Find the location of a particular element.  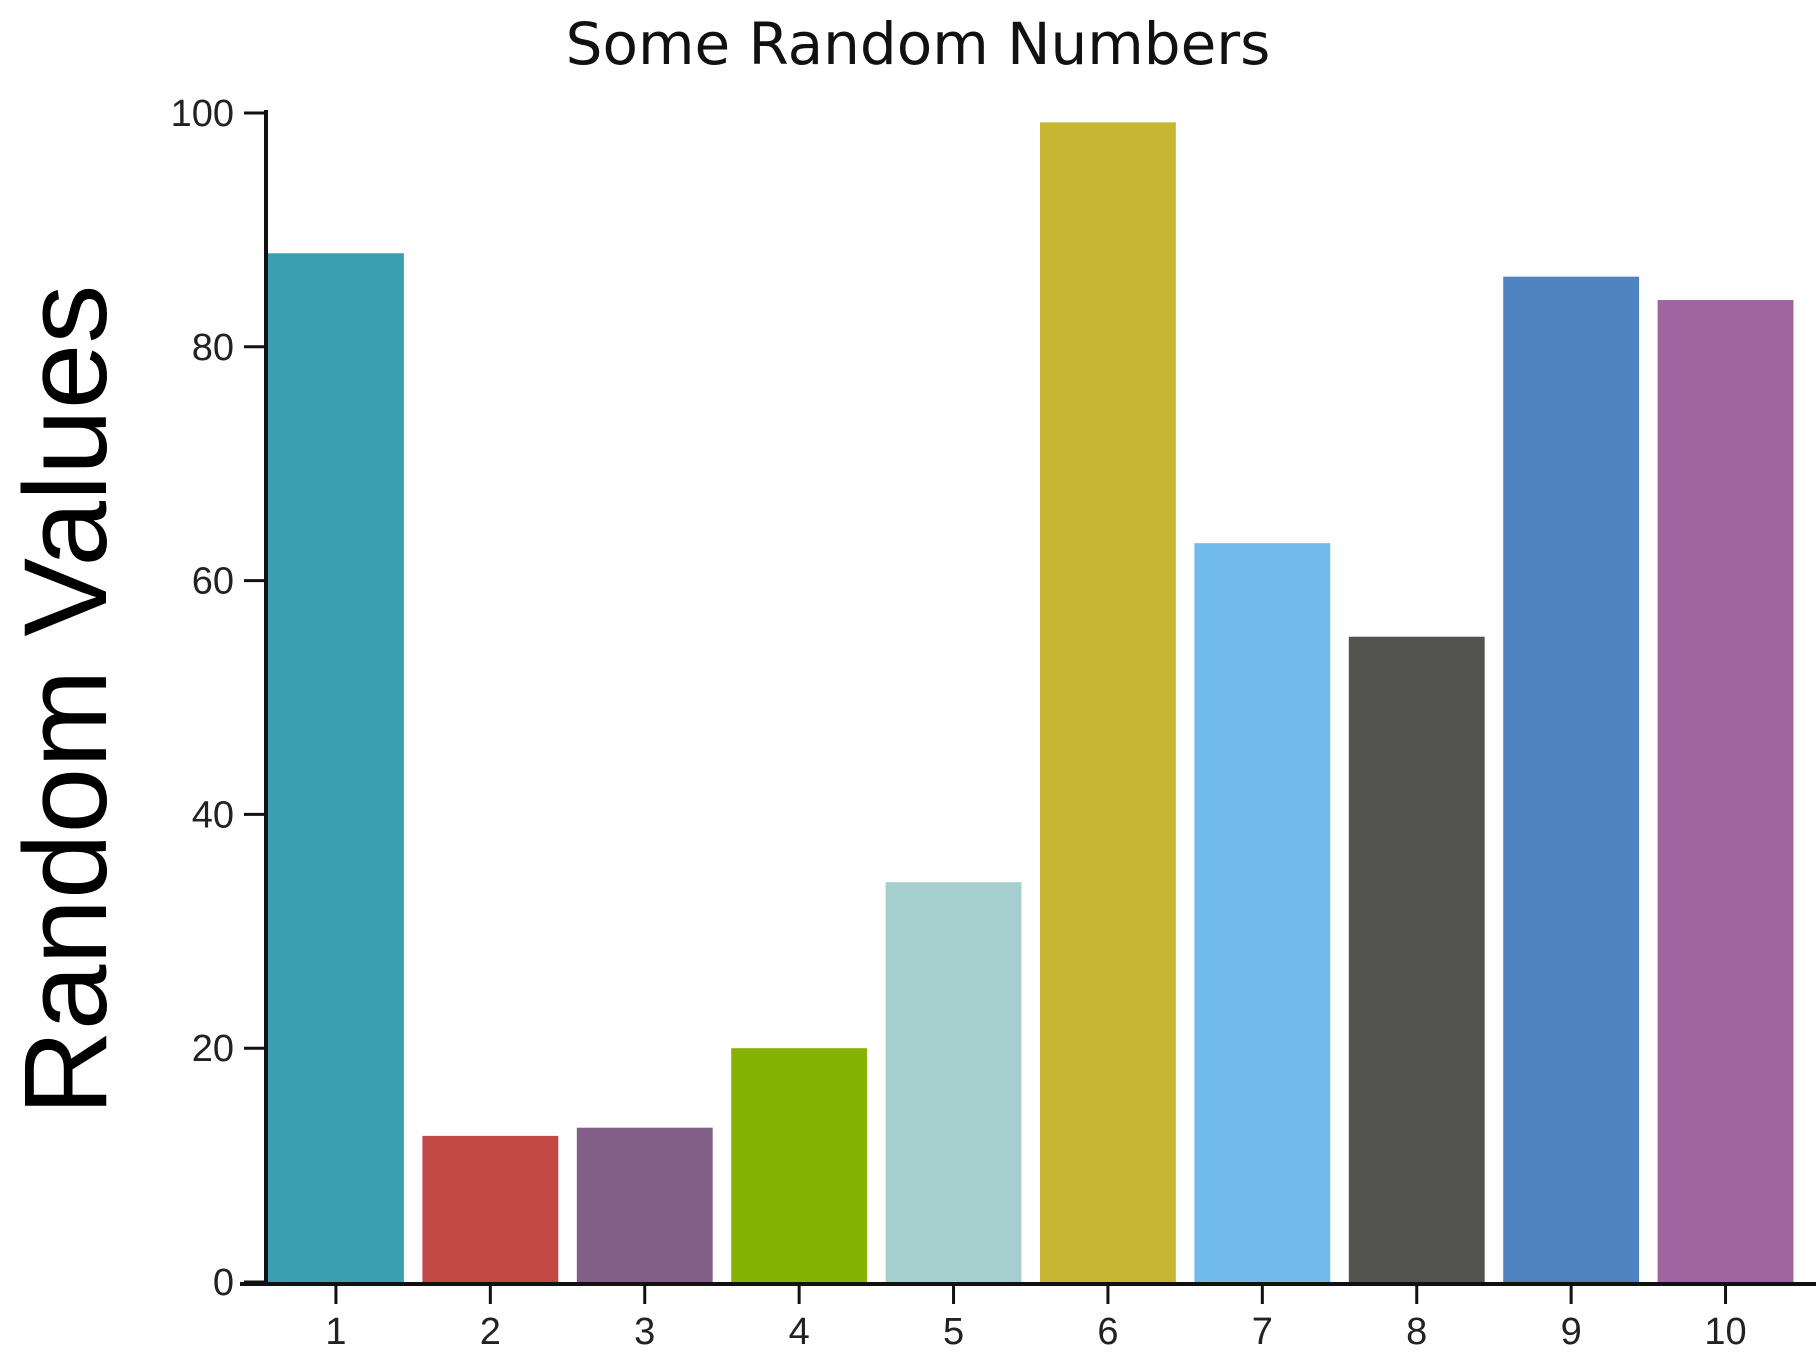

x-tick-label: 9 is located at coordinates (1571, 1332).